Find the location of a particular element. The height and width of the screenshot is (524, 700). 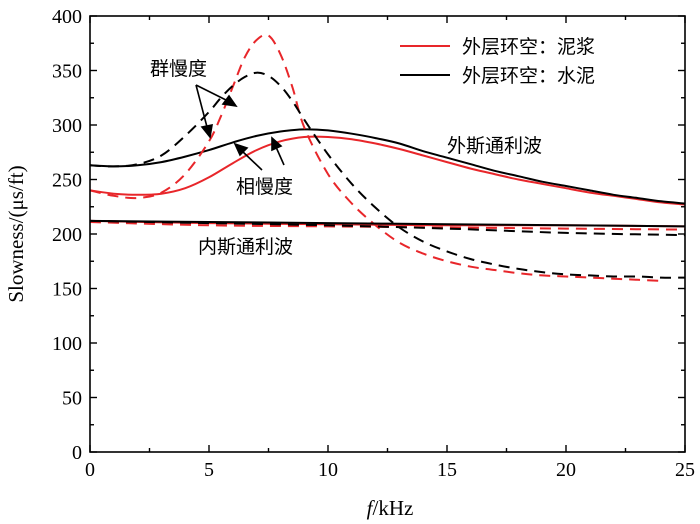

phase-slowness-label: 相慢度 is located at coordinates (264, 187).